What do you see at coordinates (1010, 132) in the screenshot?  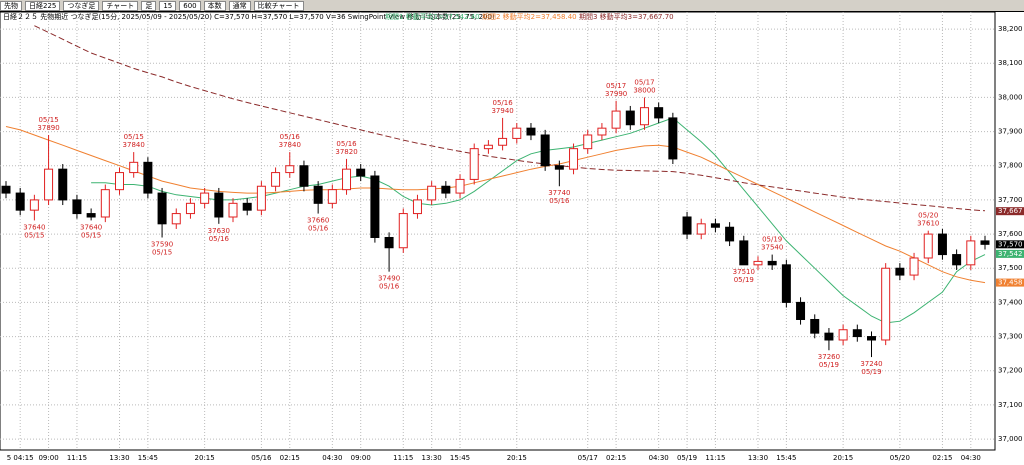 I see `y-tick-label: 37,900` at bounding box center [1010, 132].